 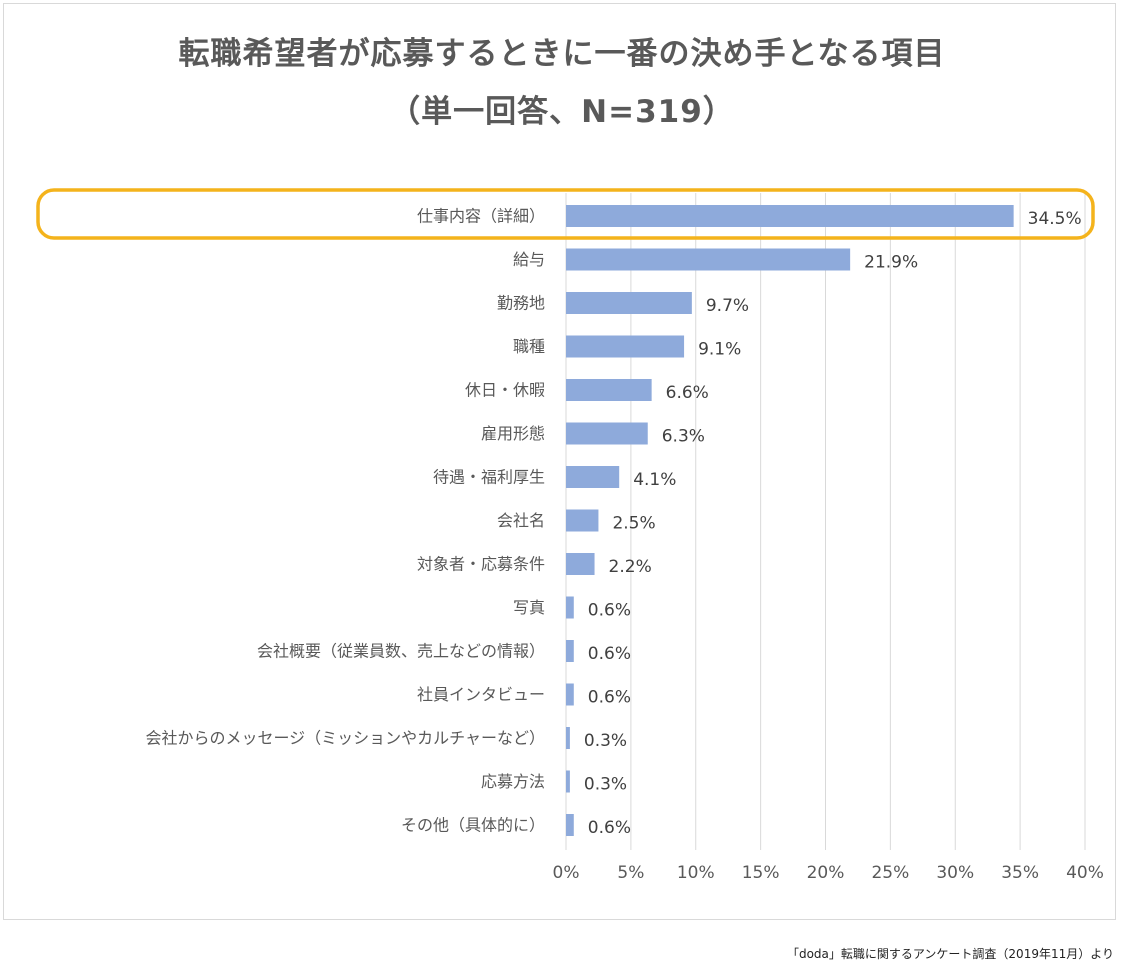 I want to click on category-label: 写真, so click(x=529, y=607).